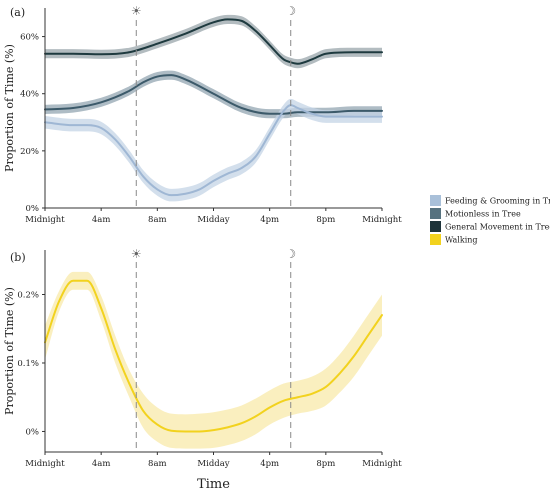 The height and width of the screenshot is (493, 550). Describe the element at coordinates (213, 349) in the screenshot. I see `panel-b-reference-lines: ☀ ☽` at that location.